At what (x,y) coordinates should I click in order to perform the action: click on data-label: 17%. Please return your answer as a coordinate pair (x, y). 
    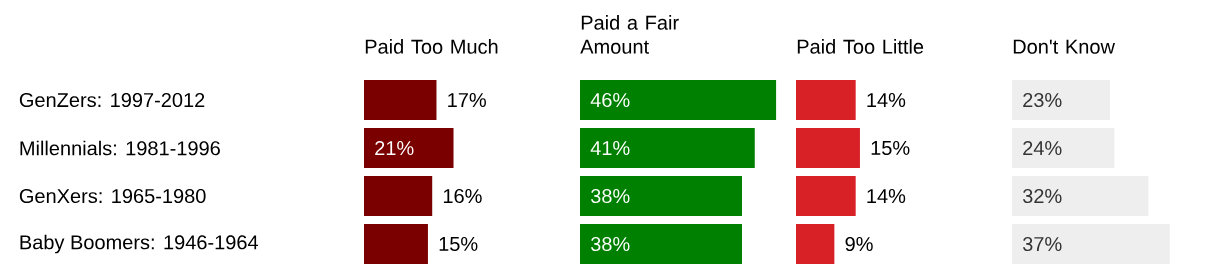
    Looking at the image, I should click on (467, 100).